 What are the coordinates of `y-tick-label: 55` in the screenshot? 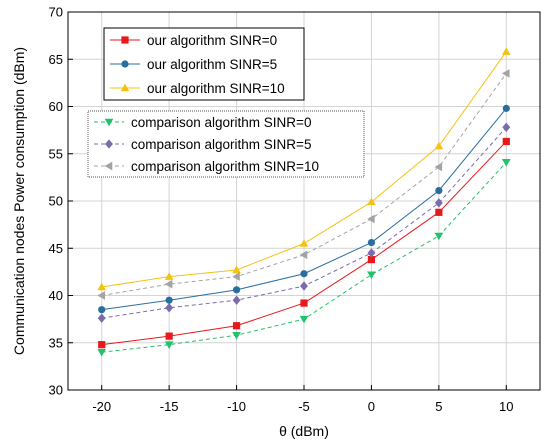 It's located at (56, 153).